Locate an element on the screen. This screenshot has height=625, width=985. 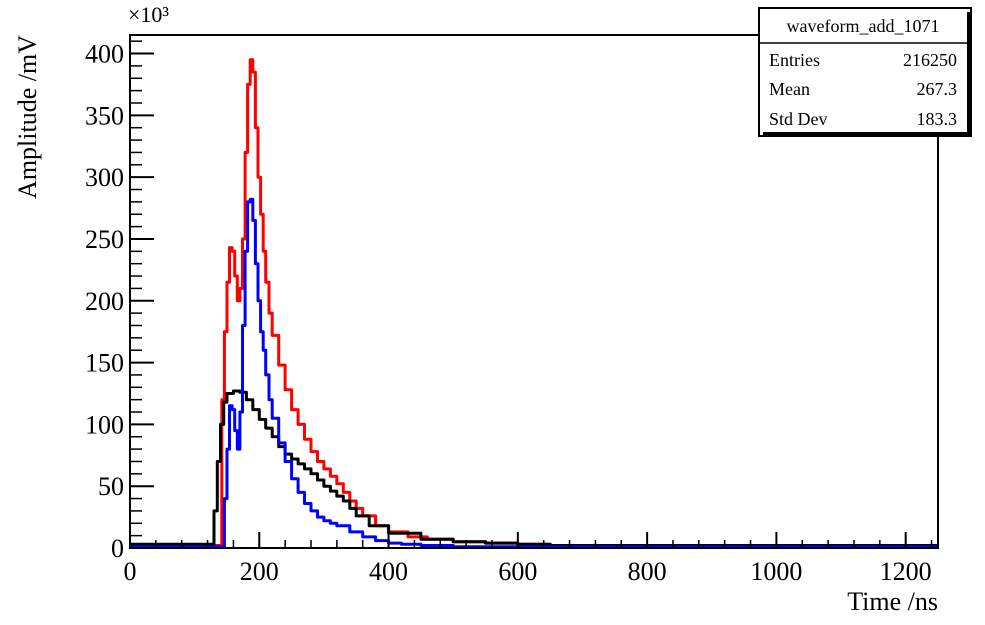
y-tick-label-7: 350 is located at coordinates (104, 115).